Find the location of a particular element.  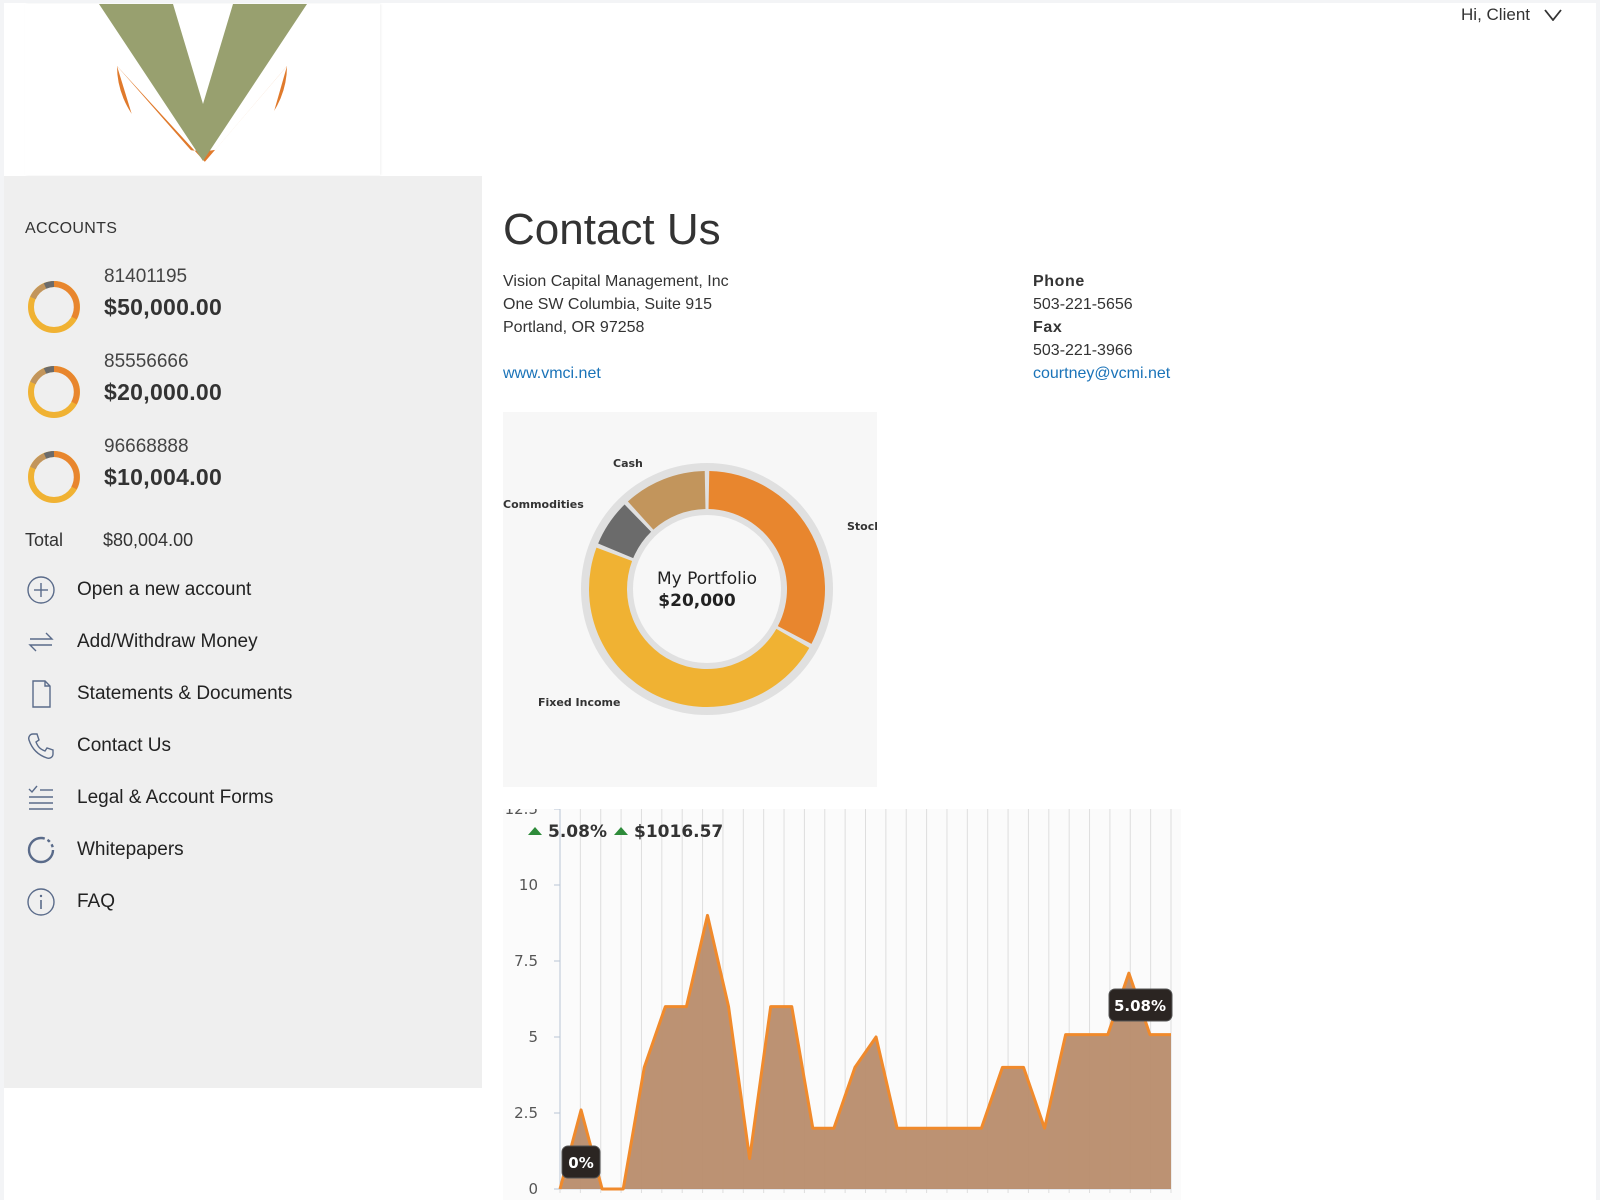

nav-open-account: Open a new account is located at coordinates (245, 590).